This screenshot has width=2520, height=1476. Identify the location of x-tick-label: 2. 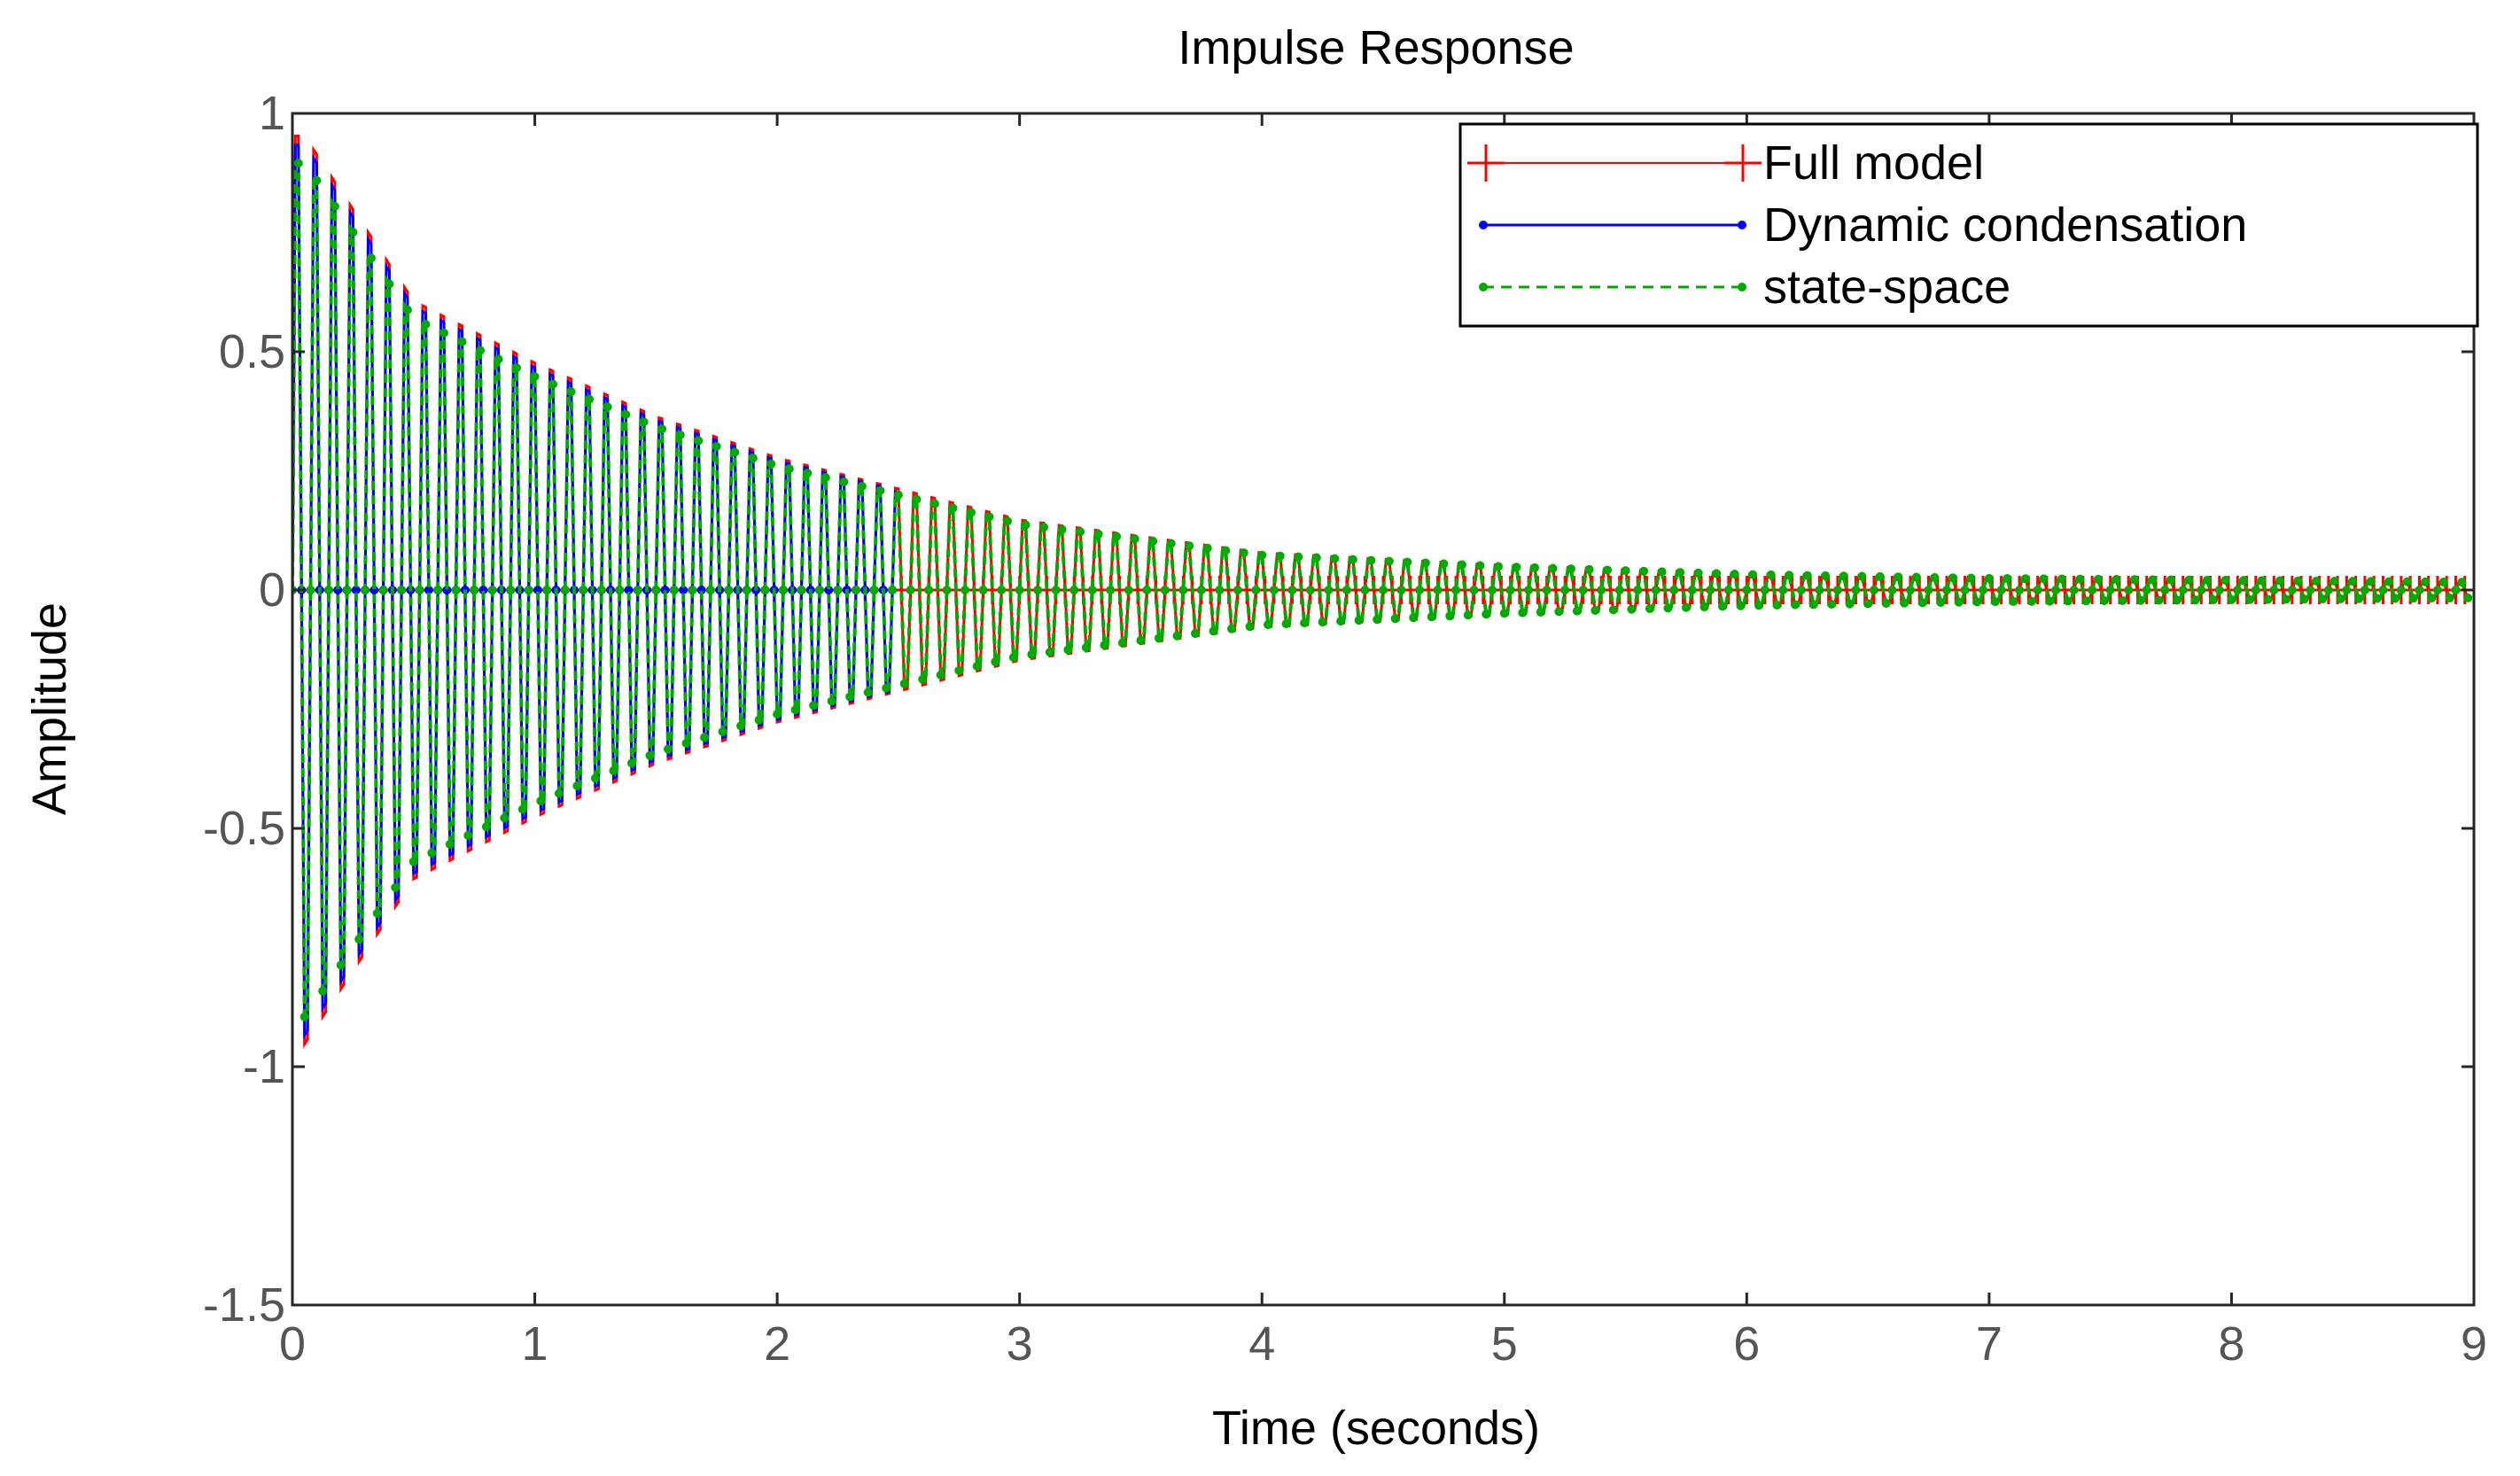
(777, 1344).